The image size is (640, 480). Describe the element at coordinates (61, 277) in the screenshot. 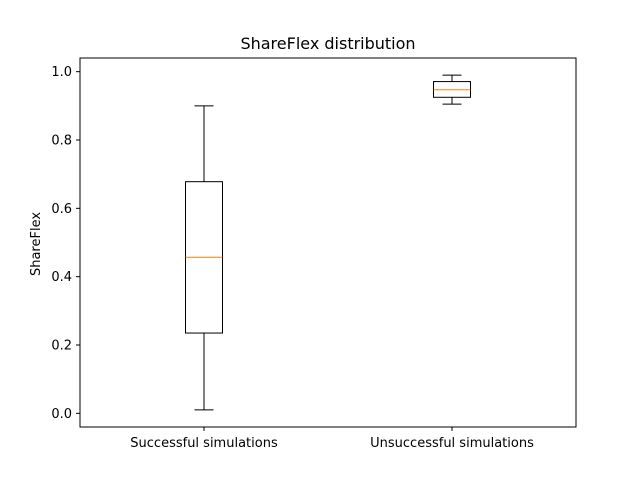

I see `y-tick-label: 0.4` at that location.